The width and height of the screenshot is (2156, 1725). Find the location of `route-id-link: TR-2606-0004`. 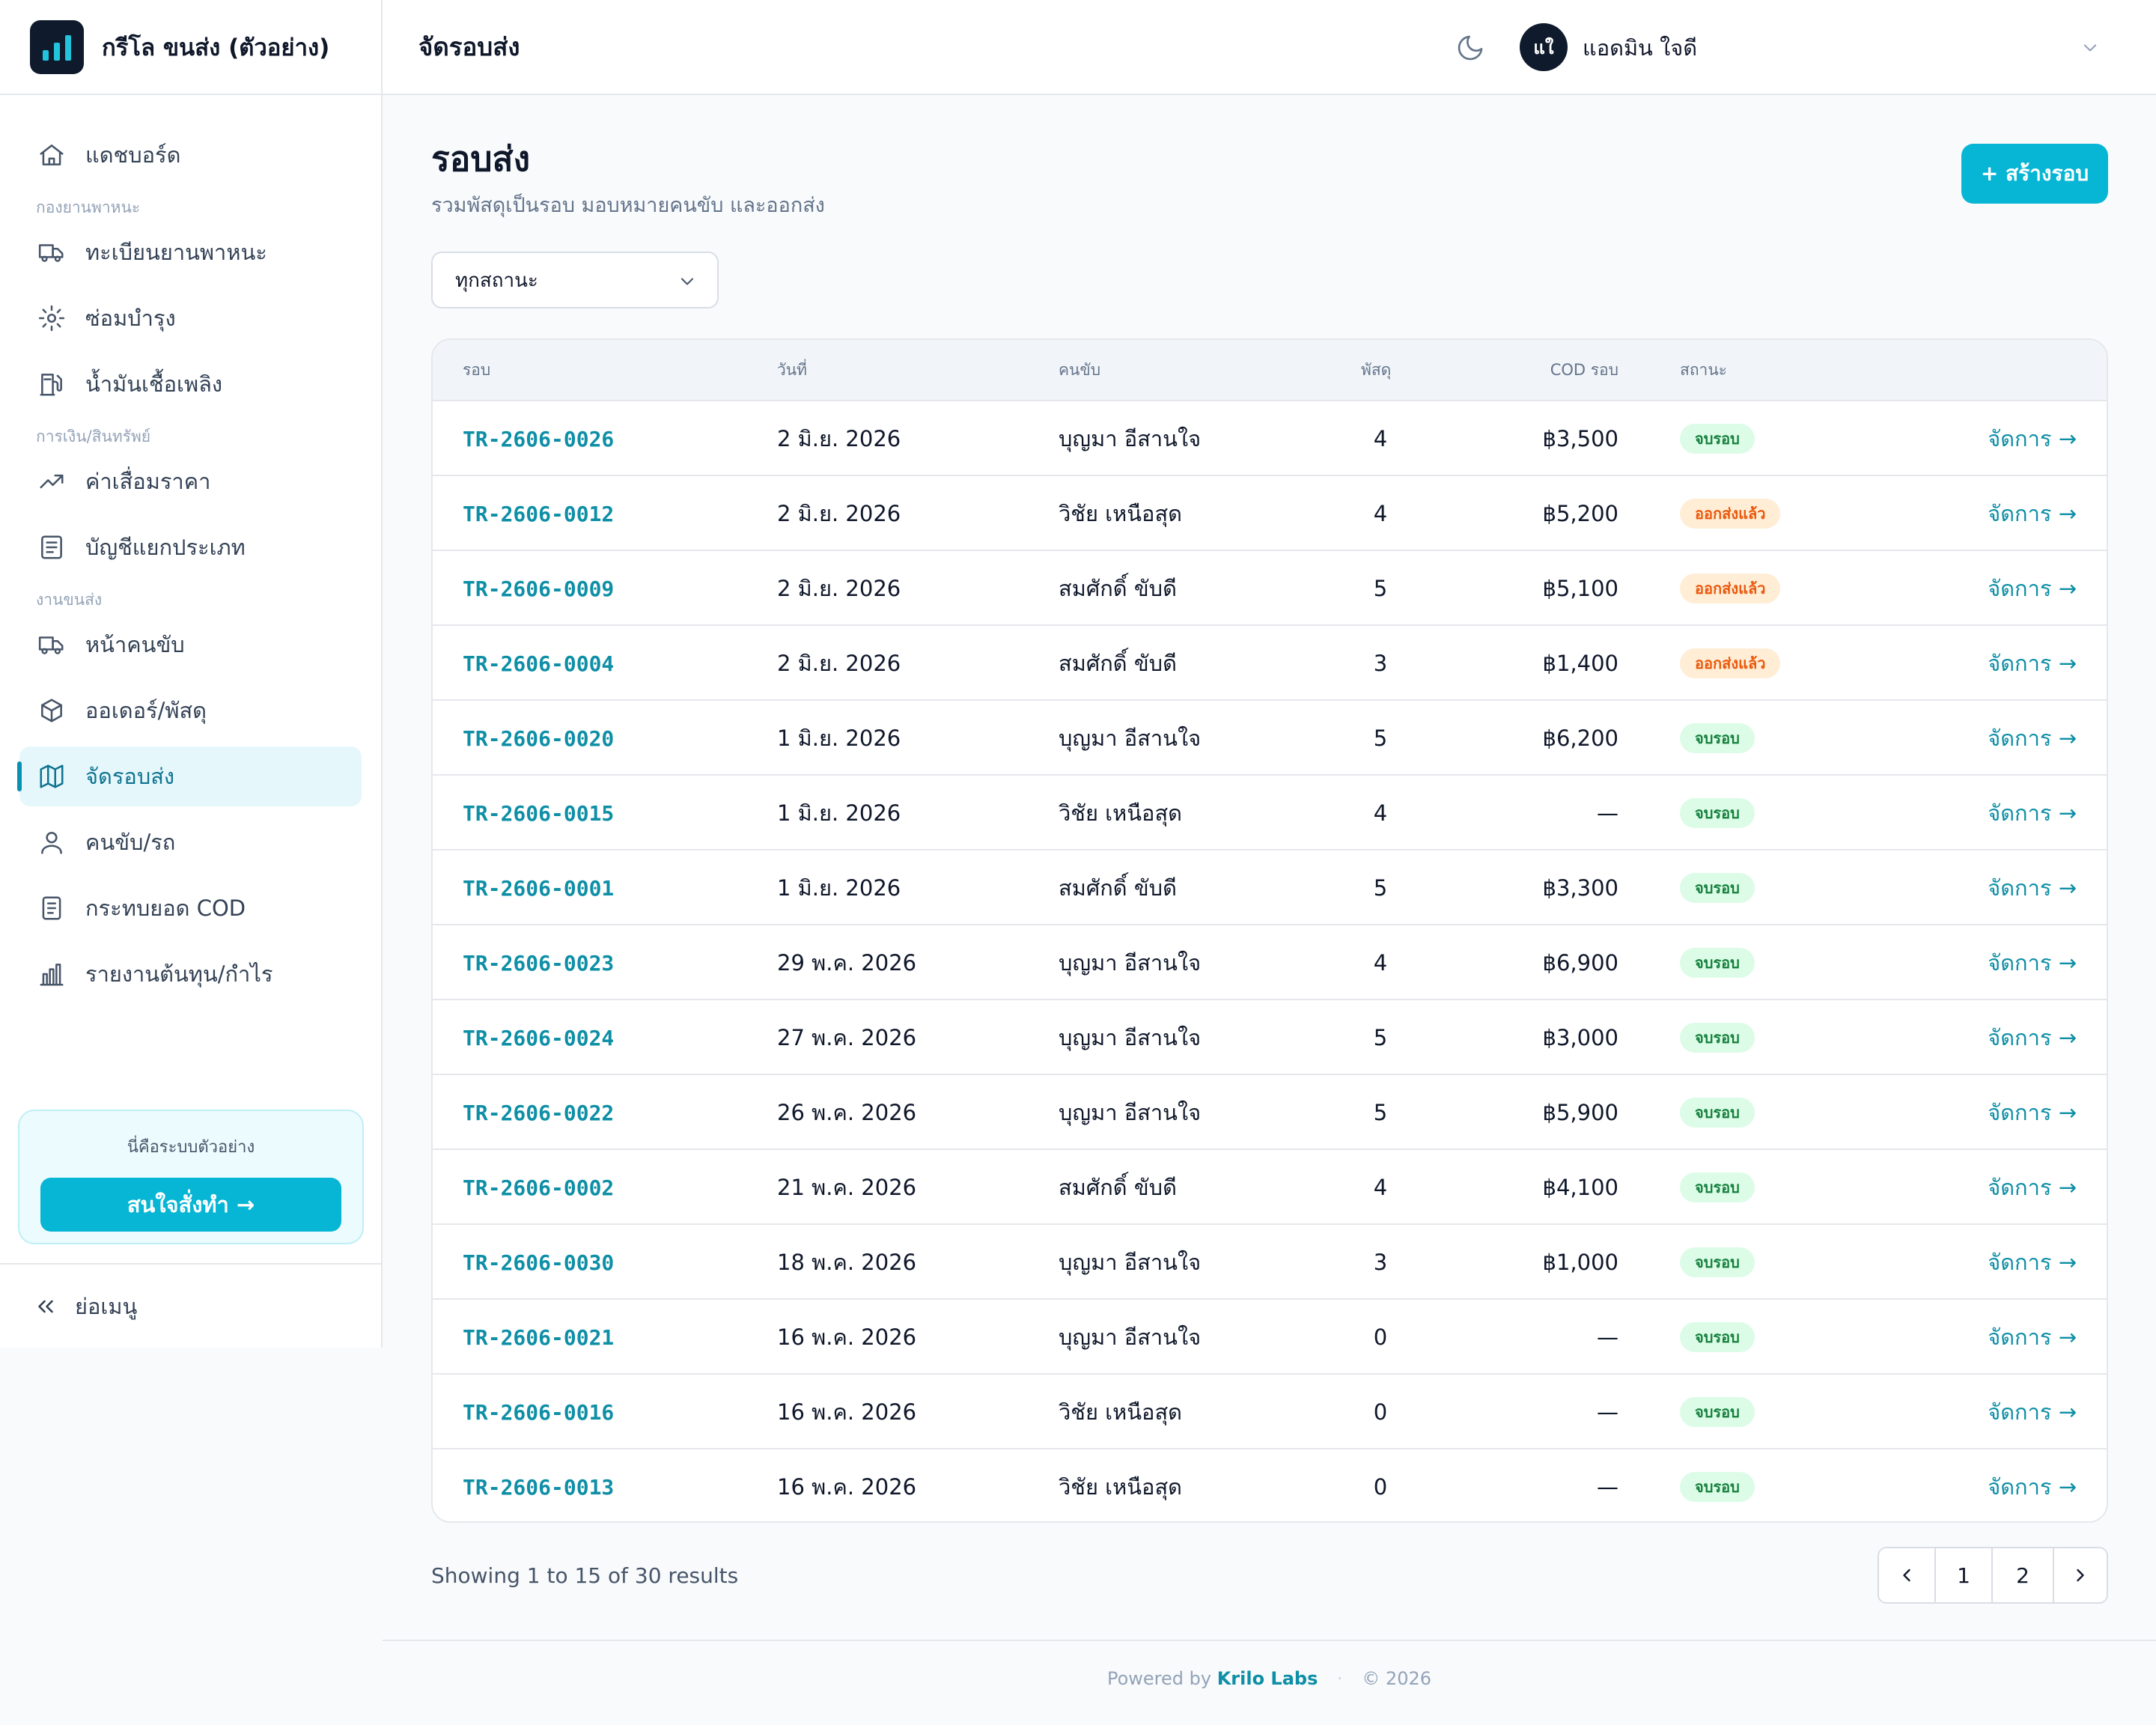

route-id-link: TR-2606-0004 is located at coordinates (539, 664).